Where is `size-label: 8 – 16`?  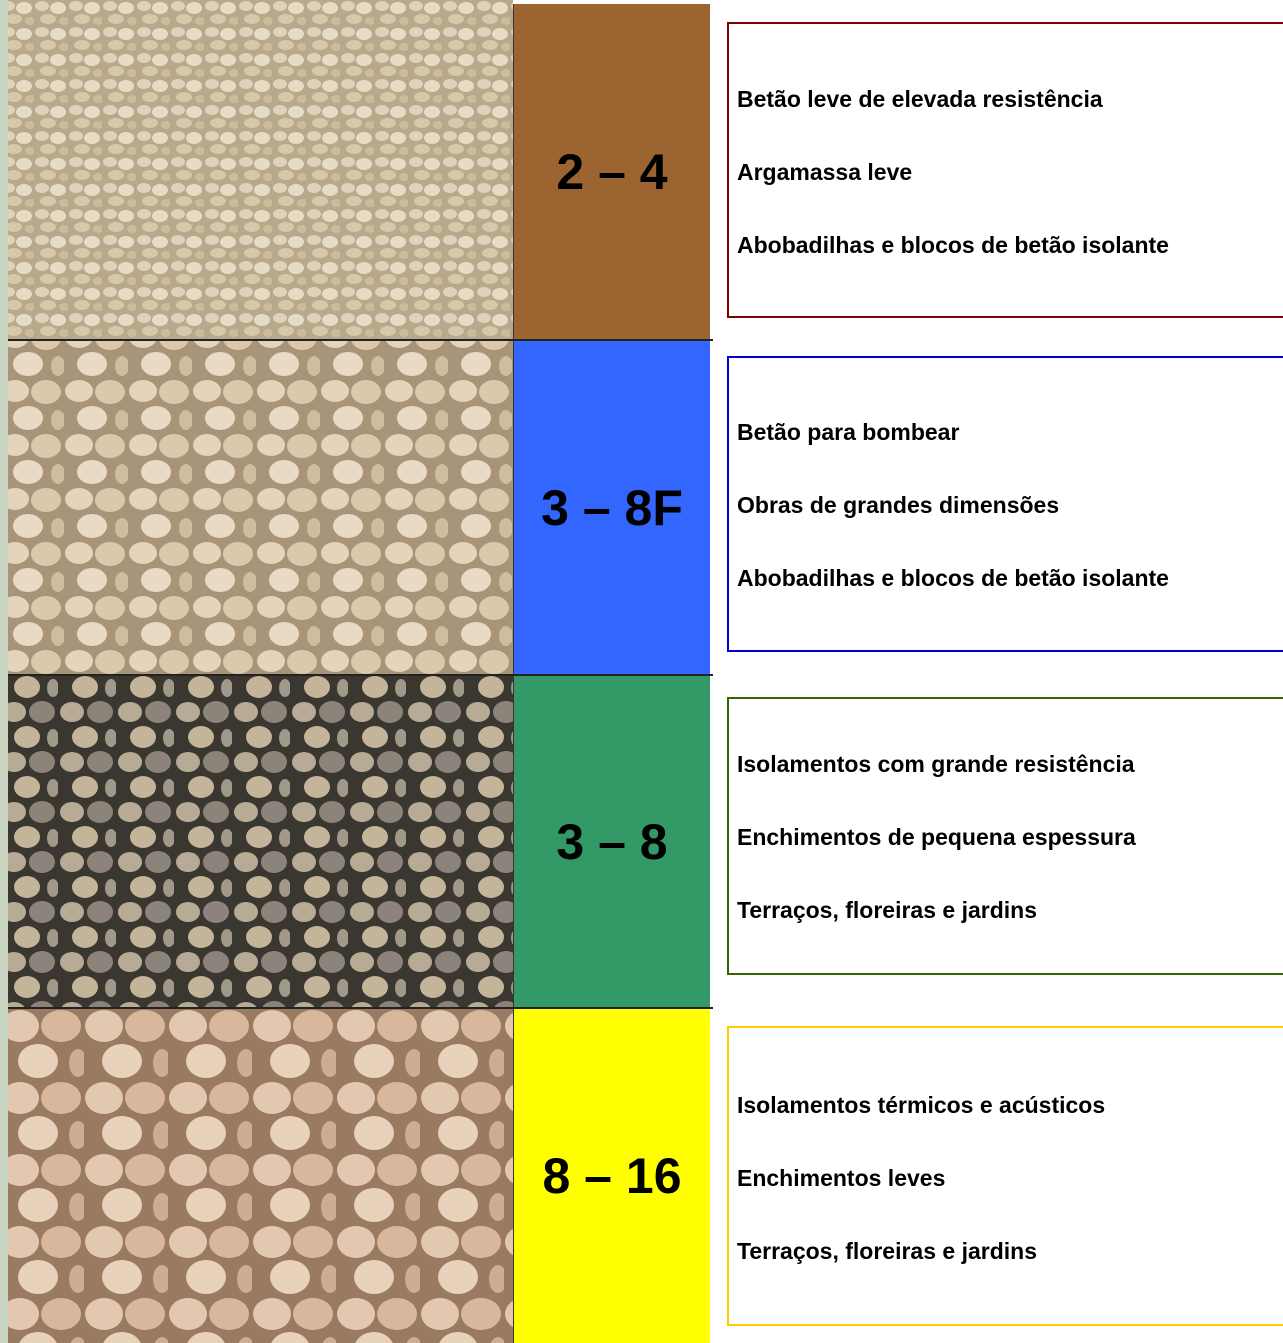 size-label: 8 – 16 is located at coordinates (611, 1175).